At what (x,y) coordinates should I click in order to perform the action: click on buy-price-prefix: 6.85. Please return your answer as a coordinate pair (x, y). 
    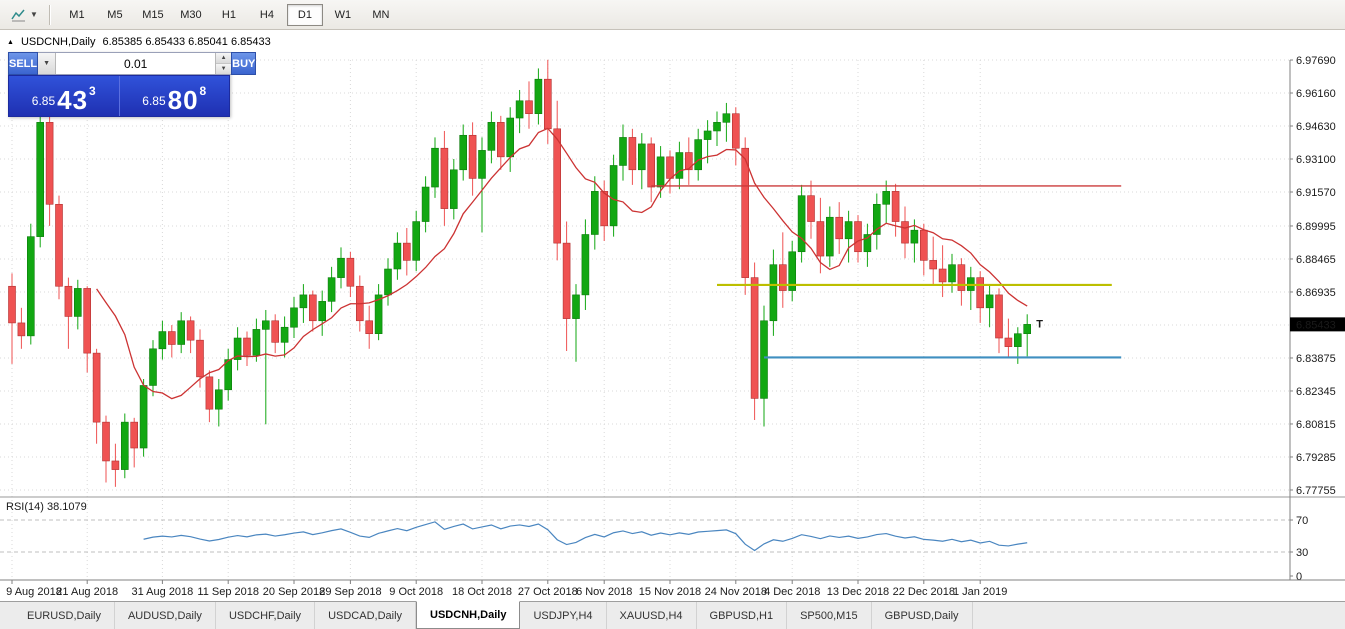
    Looking at the image, I should click on (154, 101).